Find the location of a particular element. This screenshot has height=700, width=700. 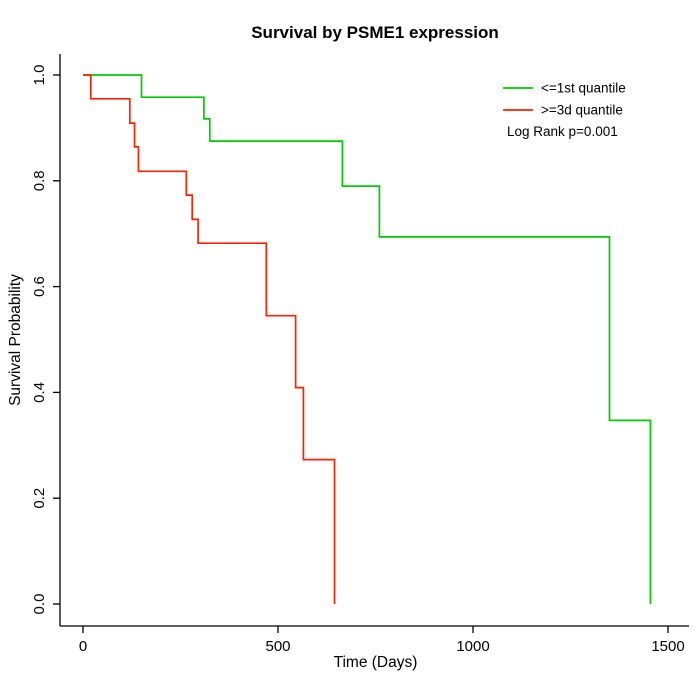

x-tick-label-1: 500 is located at coordinates (277, 646).